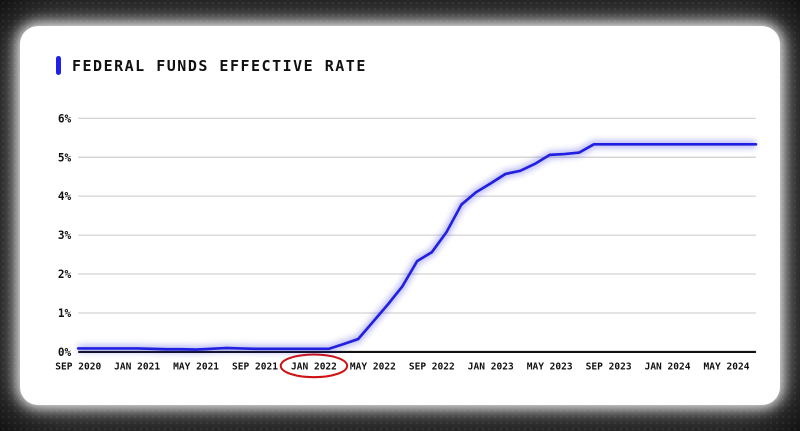 The height and width of the screenshot is (431, 800). What do you see at coordinates (727, 366) in the screenshot?
I see `x-tick-label: MAY 2024` at bounding box center [727, 366].